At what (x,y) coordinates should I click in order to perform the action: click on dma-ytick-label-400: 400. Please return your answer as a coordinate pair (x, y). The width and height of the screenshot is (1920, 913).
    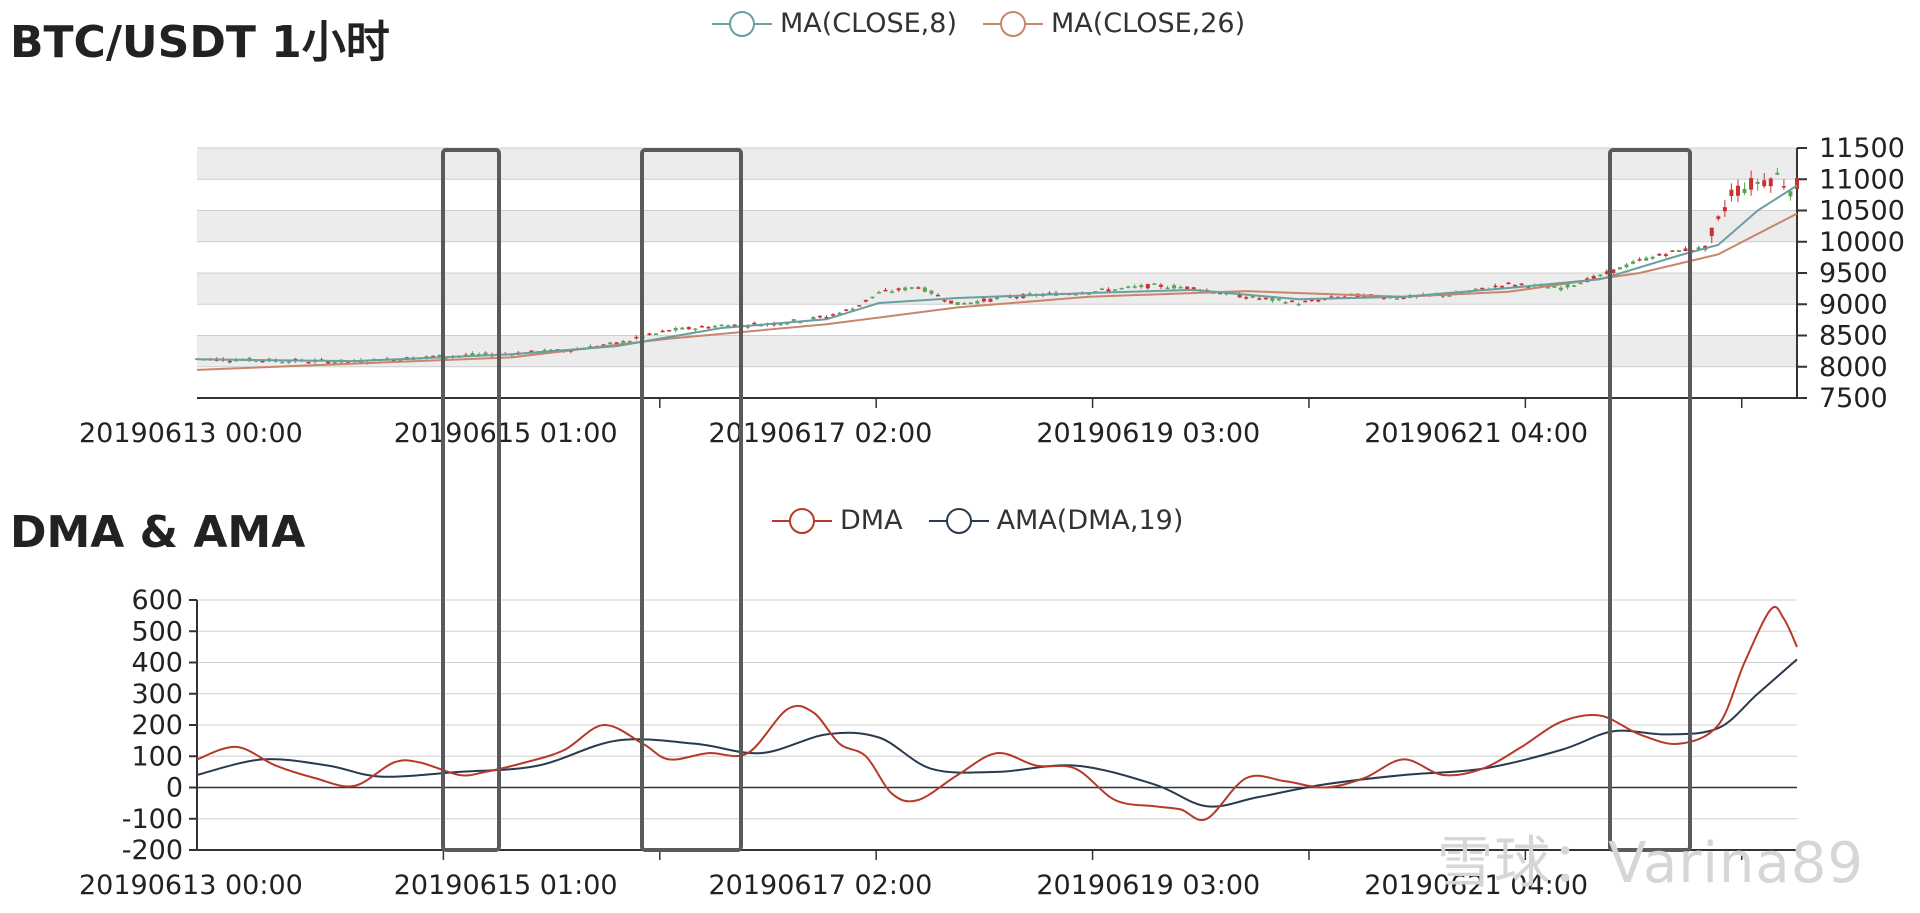
    Looking at the image, I should click on (157, 663).